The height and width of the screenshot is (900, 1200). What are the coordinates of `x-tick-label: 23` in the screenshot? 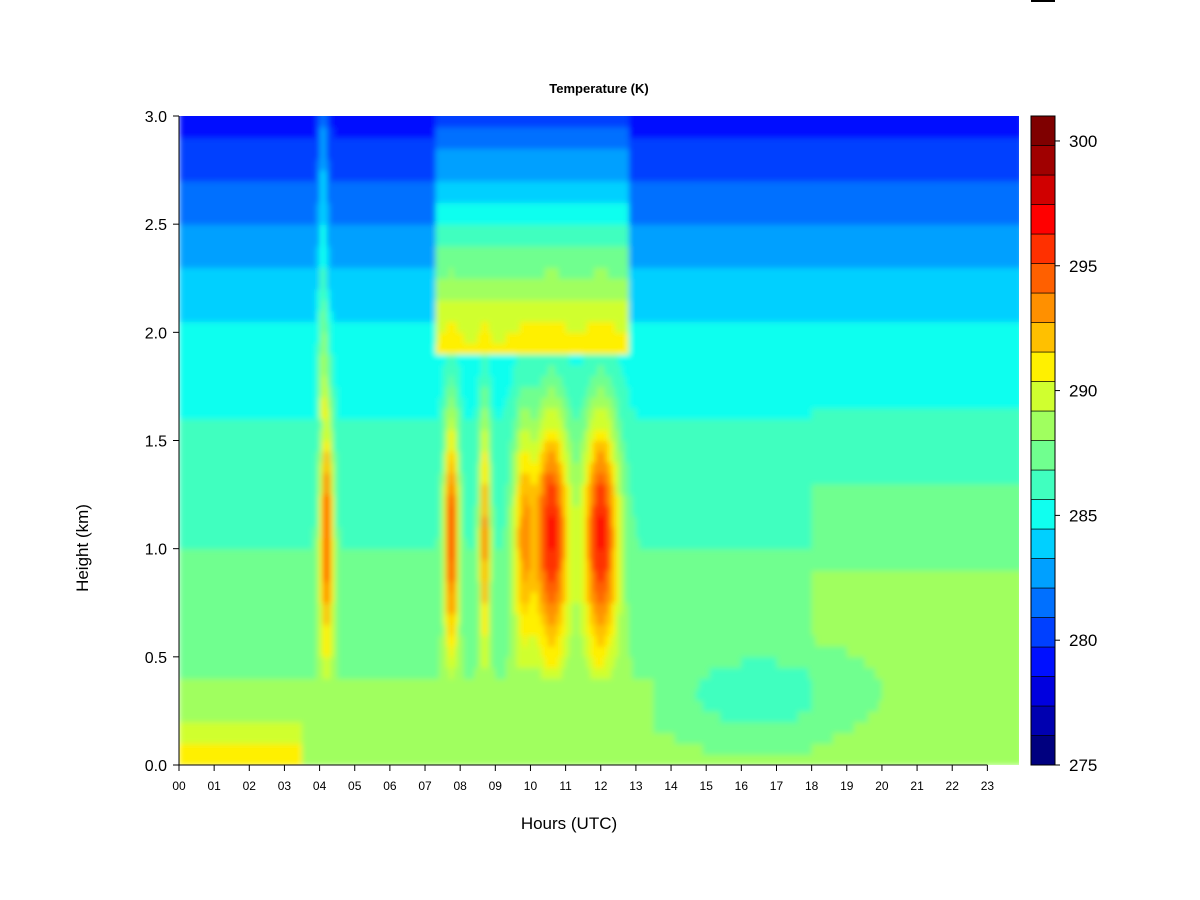 It's located at (988, 786).